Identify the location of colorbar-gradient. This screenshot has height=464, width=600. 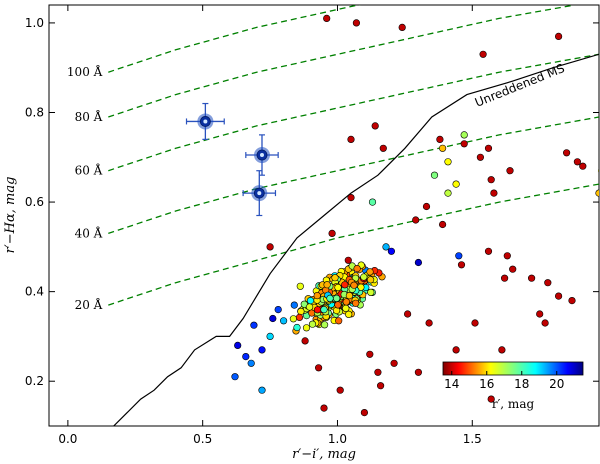
(513, 368).